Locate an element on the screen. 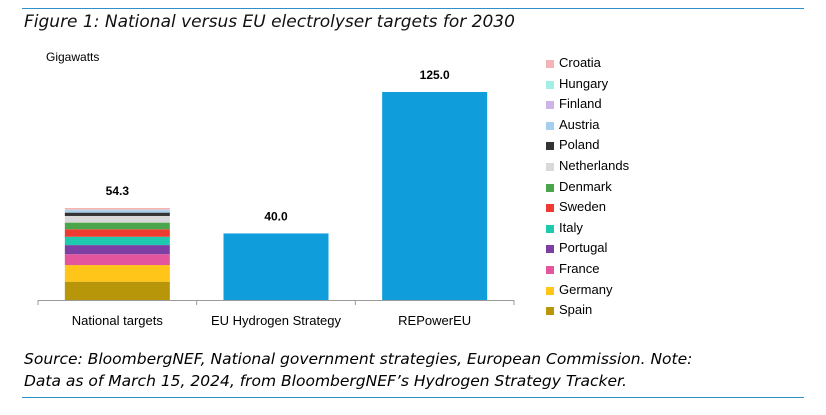 Image resolution: width=826 pixels, height=415 pixels. bar-segment-poland is located at coordinates (117, 214).